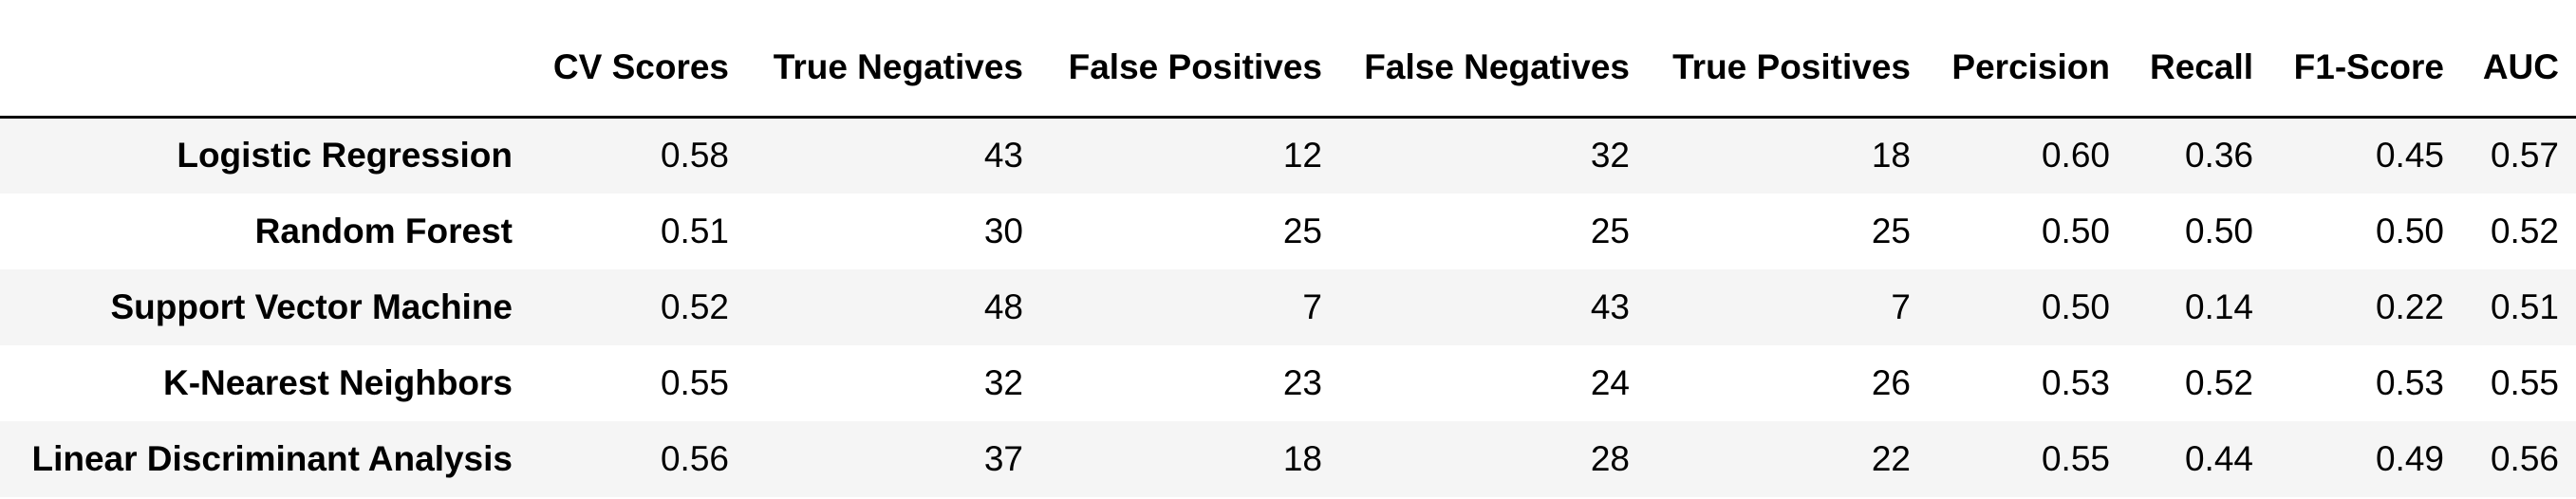  What do you see at coordinates (2365, 59) in the screenshot?
I see `header-f1-score: F1-Score` at bounding box center [2365, 59].